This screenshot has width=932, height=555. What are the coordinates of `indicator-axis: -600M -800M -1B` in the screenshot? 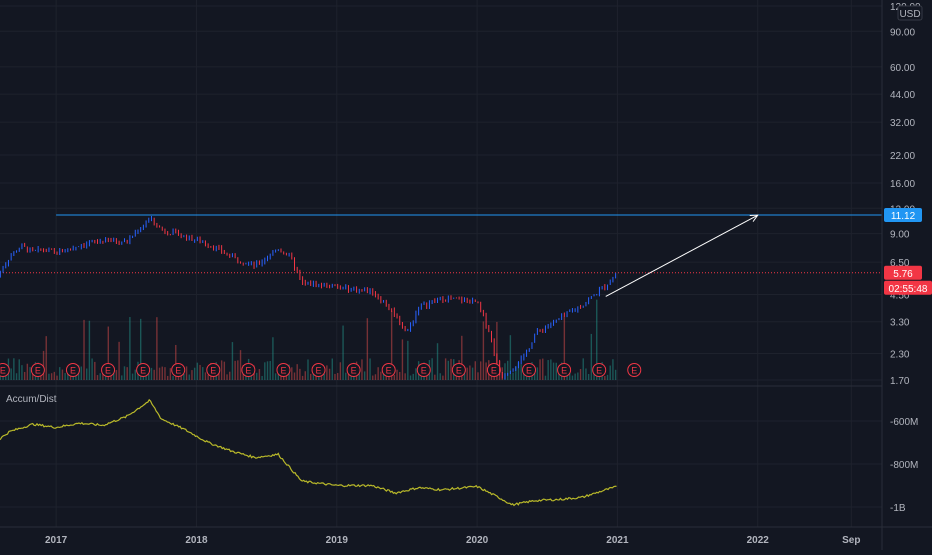 It's located at (904, 465).